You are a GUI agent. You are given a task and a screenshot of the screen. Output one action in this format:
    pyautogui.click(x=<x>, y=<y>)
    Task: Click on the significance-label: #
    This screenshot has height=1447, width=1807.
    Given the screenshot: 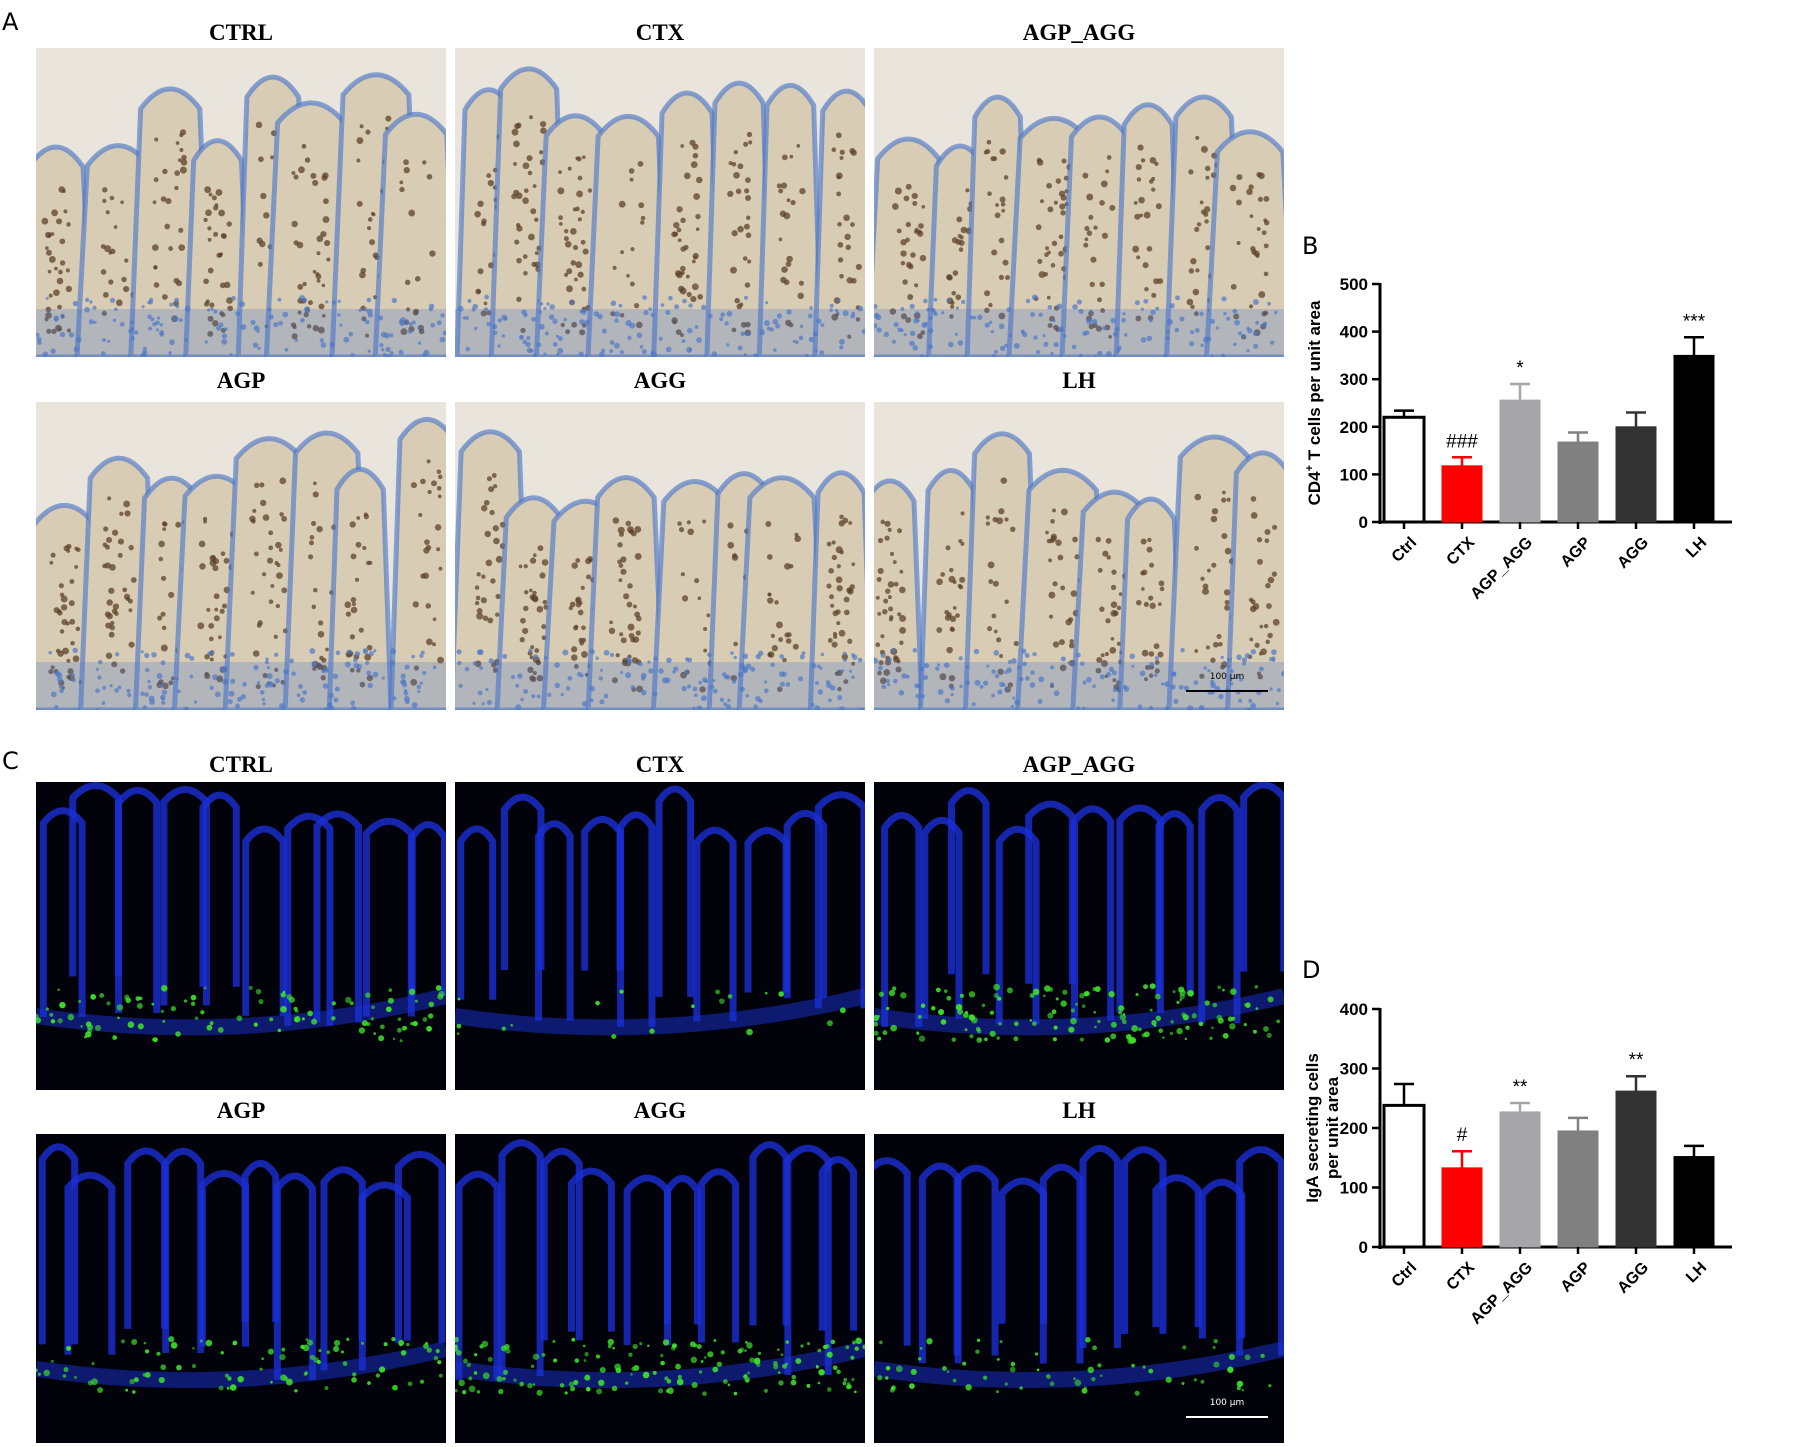 What is the action you would take?
    pyautogui.click(x=1462, y=1135)
    